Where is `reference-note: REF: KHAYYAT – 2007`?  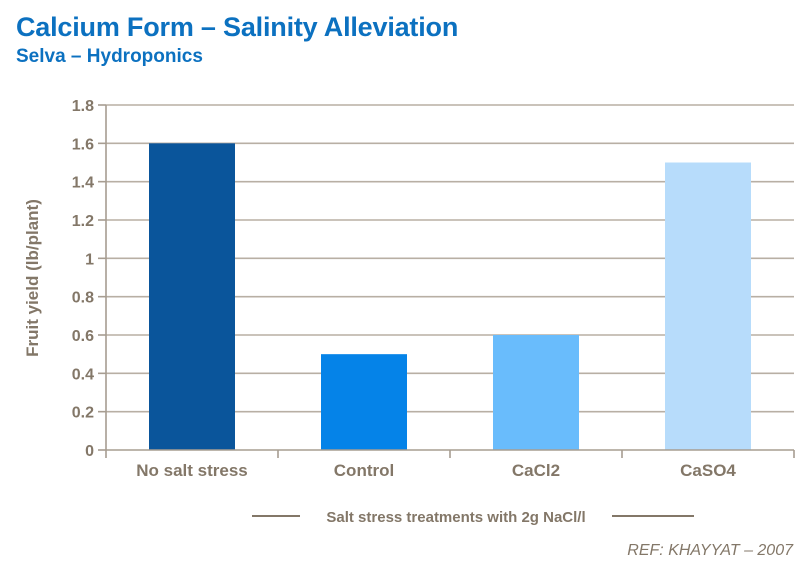
reference-note: REF: KHAYYAT – 2007 is located at coordinates (710, 550).